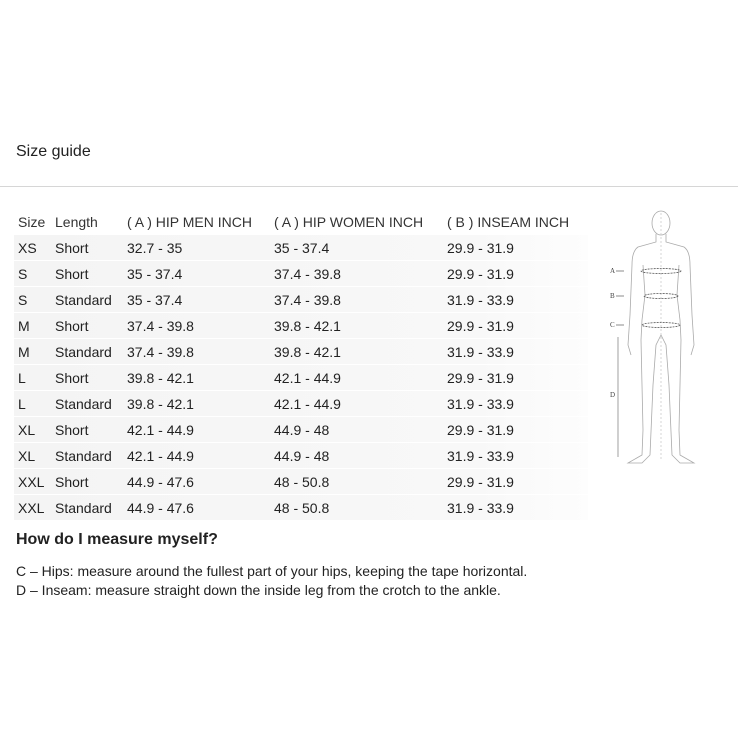 This screenshot has width=738, height=738. I want to click on cell-hip-women: 35 - 37.4, so click(302, 248).